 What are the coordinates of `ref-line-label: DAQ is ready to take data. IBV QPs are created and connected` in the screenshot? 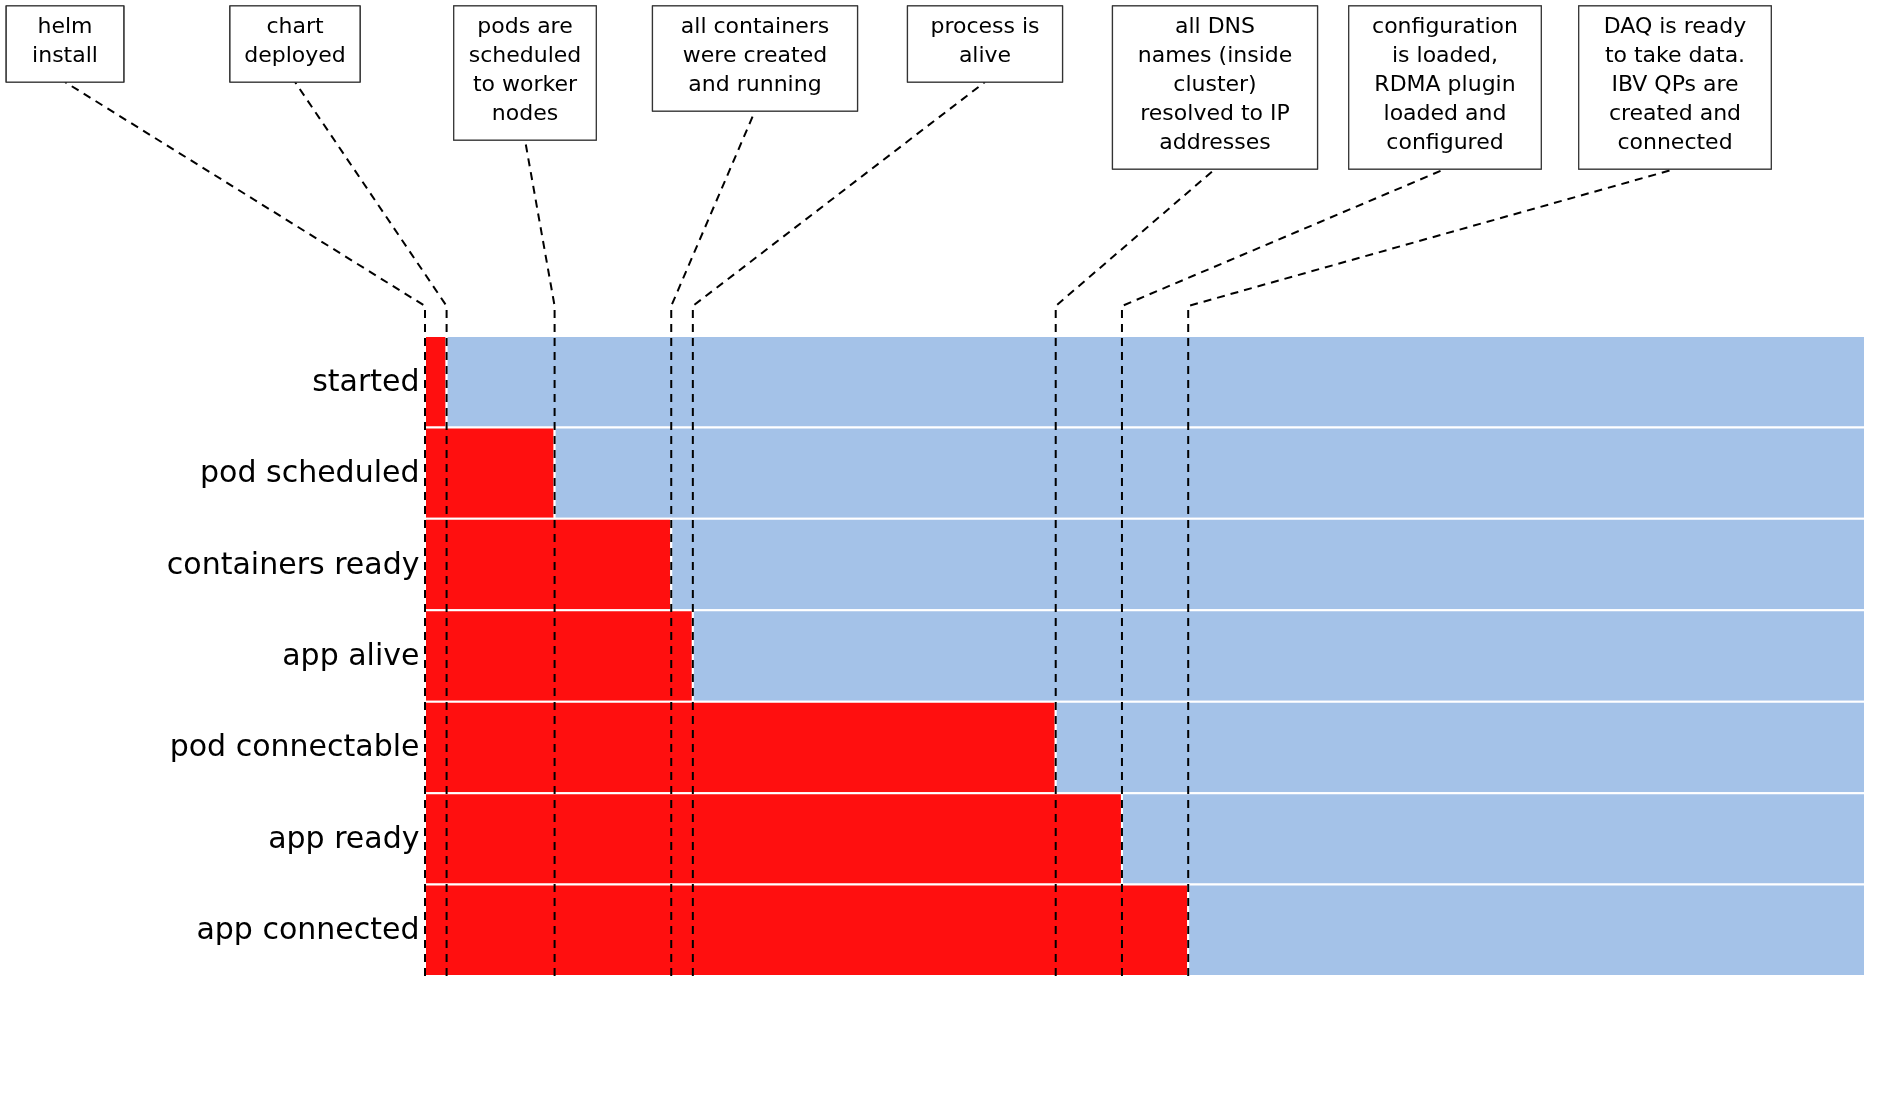 It's located at (1675, 83).